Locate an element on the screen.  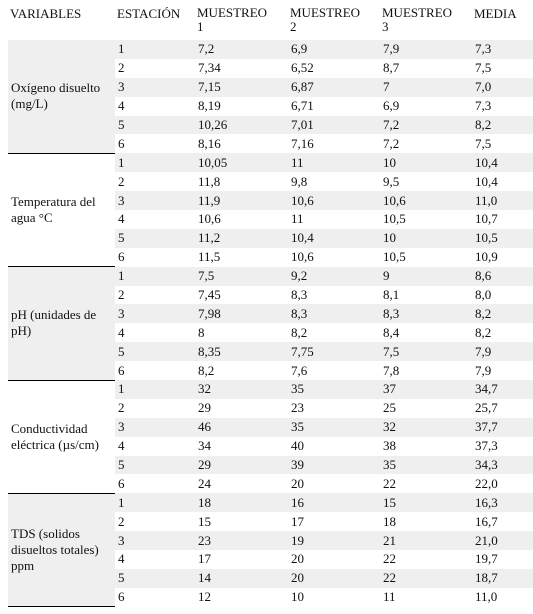
station-cell: 5 is located at coordinates (155, 125).